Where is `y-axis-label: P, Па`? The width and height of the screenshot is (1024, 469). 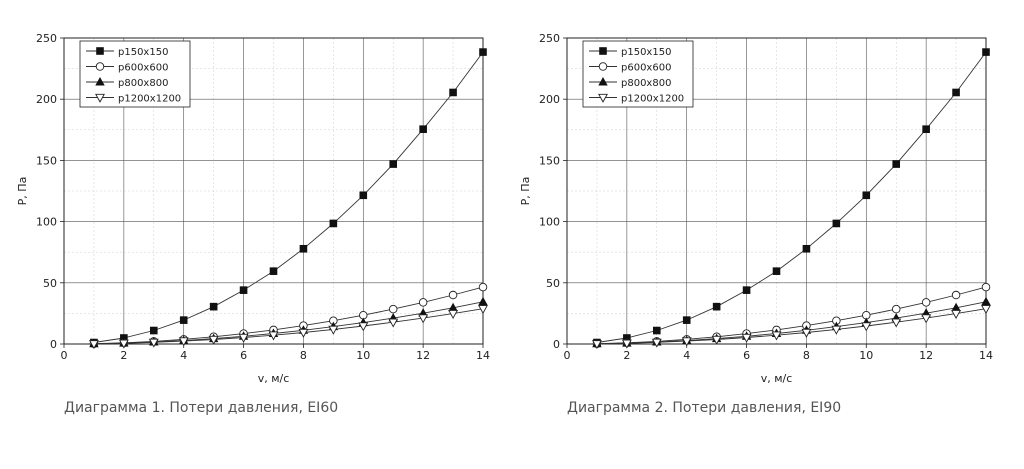
y-axis-label: P, Па is located at coordinates (22, 191).